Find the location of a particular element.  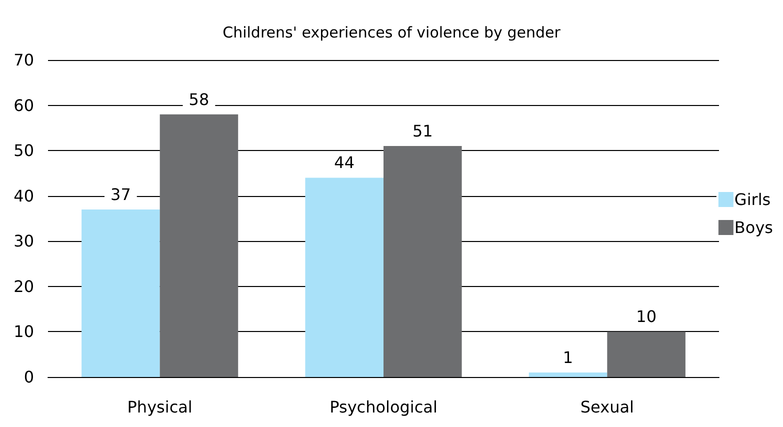

y-tick-label: 0 is located at coordinates (29, 377).